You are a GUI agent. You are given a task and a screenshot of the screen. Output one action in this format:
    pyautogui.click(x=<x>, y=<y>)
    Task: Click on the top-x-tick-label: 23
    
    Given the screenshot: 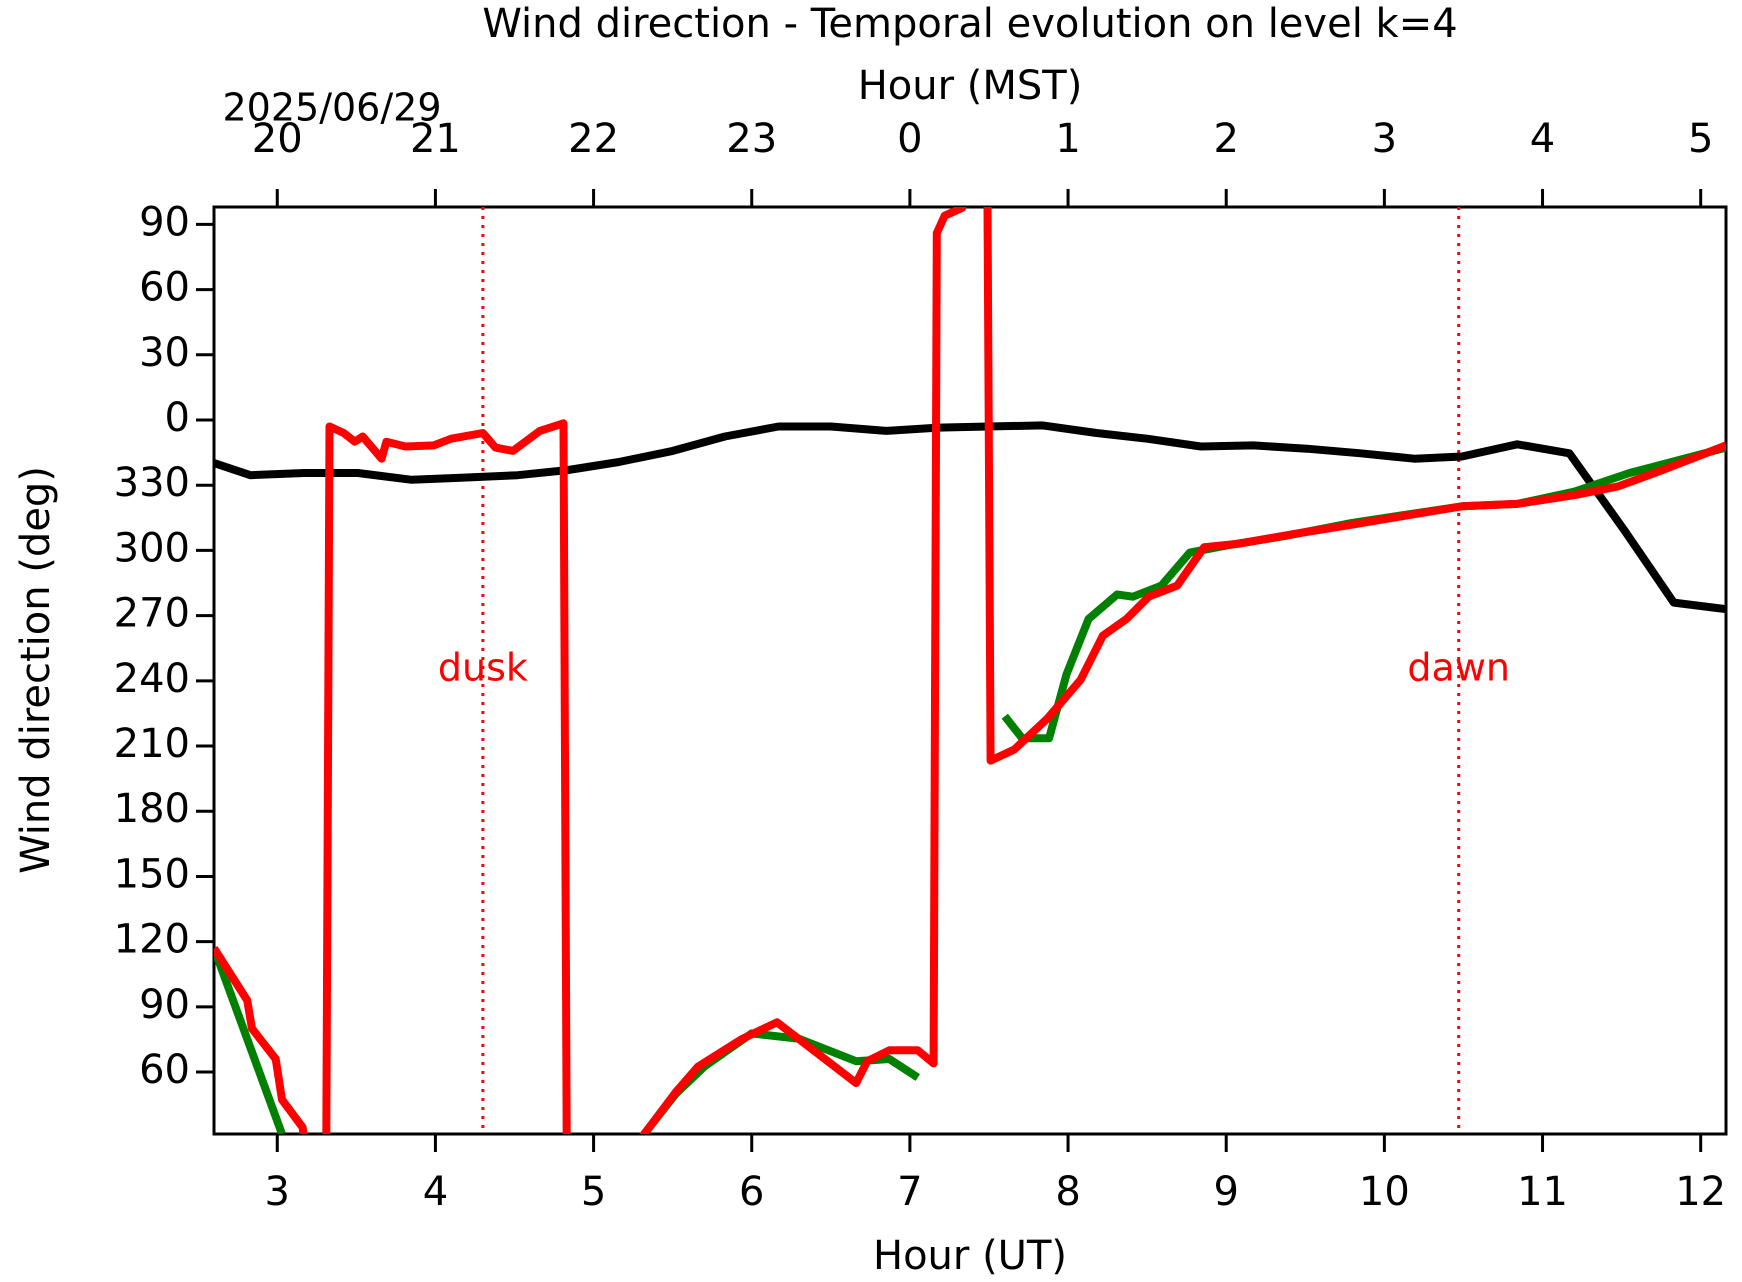 What is the action you would take?
    pyautogui.click(x=751, y=139)
    